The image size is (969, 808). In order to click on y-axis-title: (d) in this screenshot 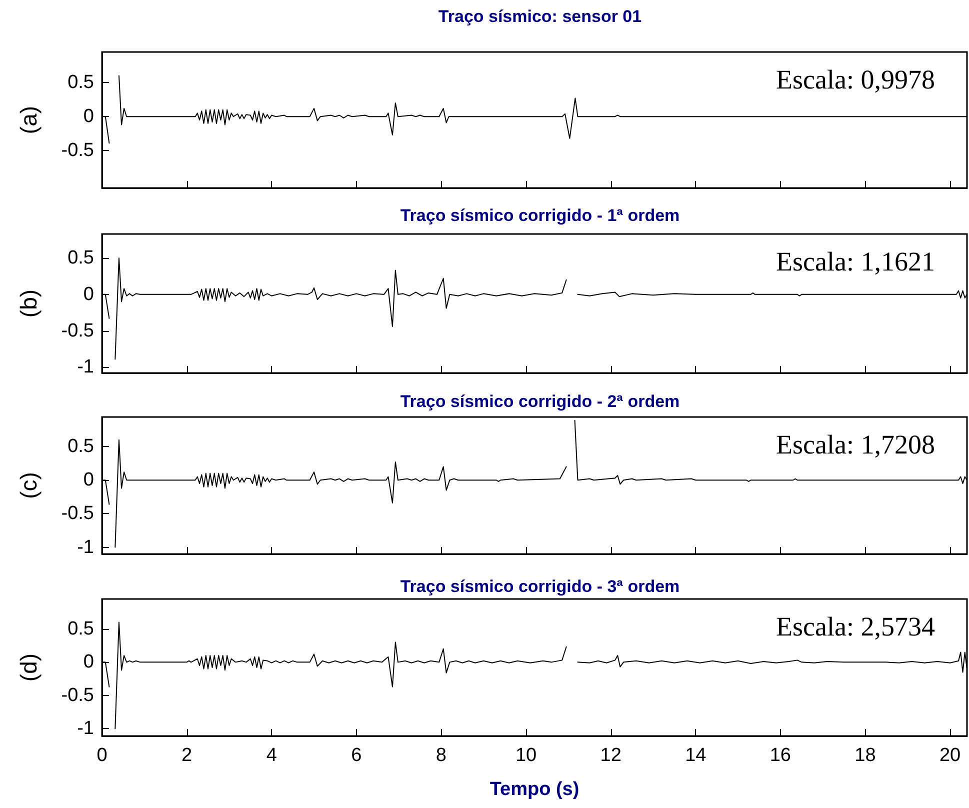, I will do `click(29, 667)`.